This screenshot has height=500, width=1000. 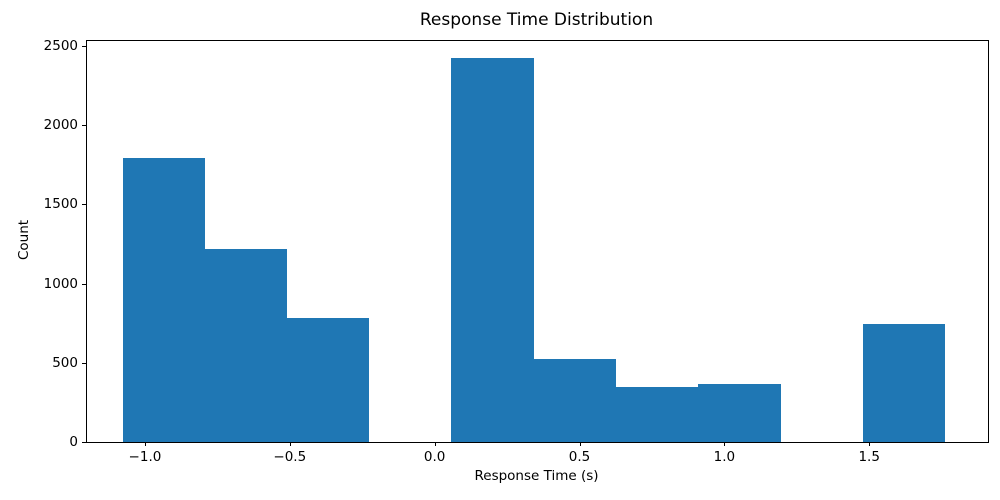 I want to click on x-tick-label: −0.5, so click(x=290, y=457).